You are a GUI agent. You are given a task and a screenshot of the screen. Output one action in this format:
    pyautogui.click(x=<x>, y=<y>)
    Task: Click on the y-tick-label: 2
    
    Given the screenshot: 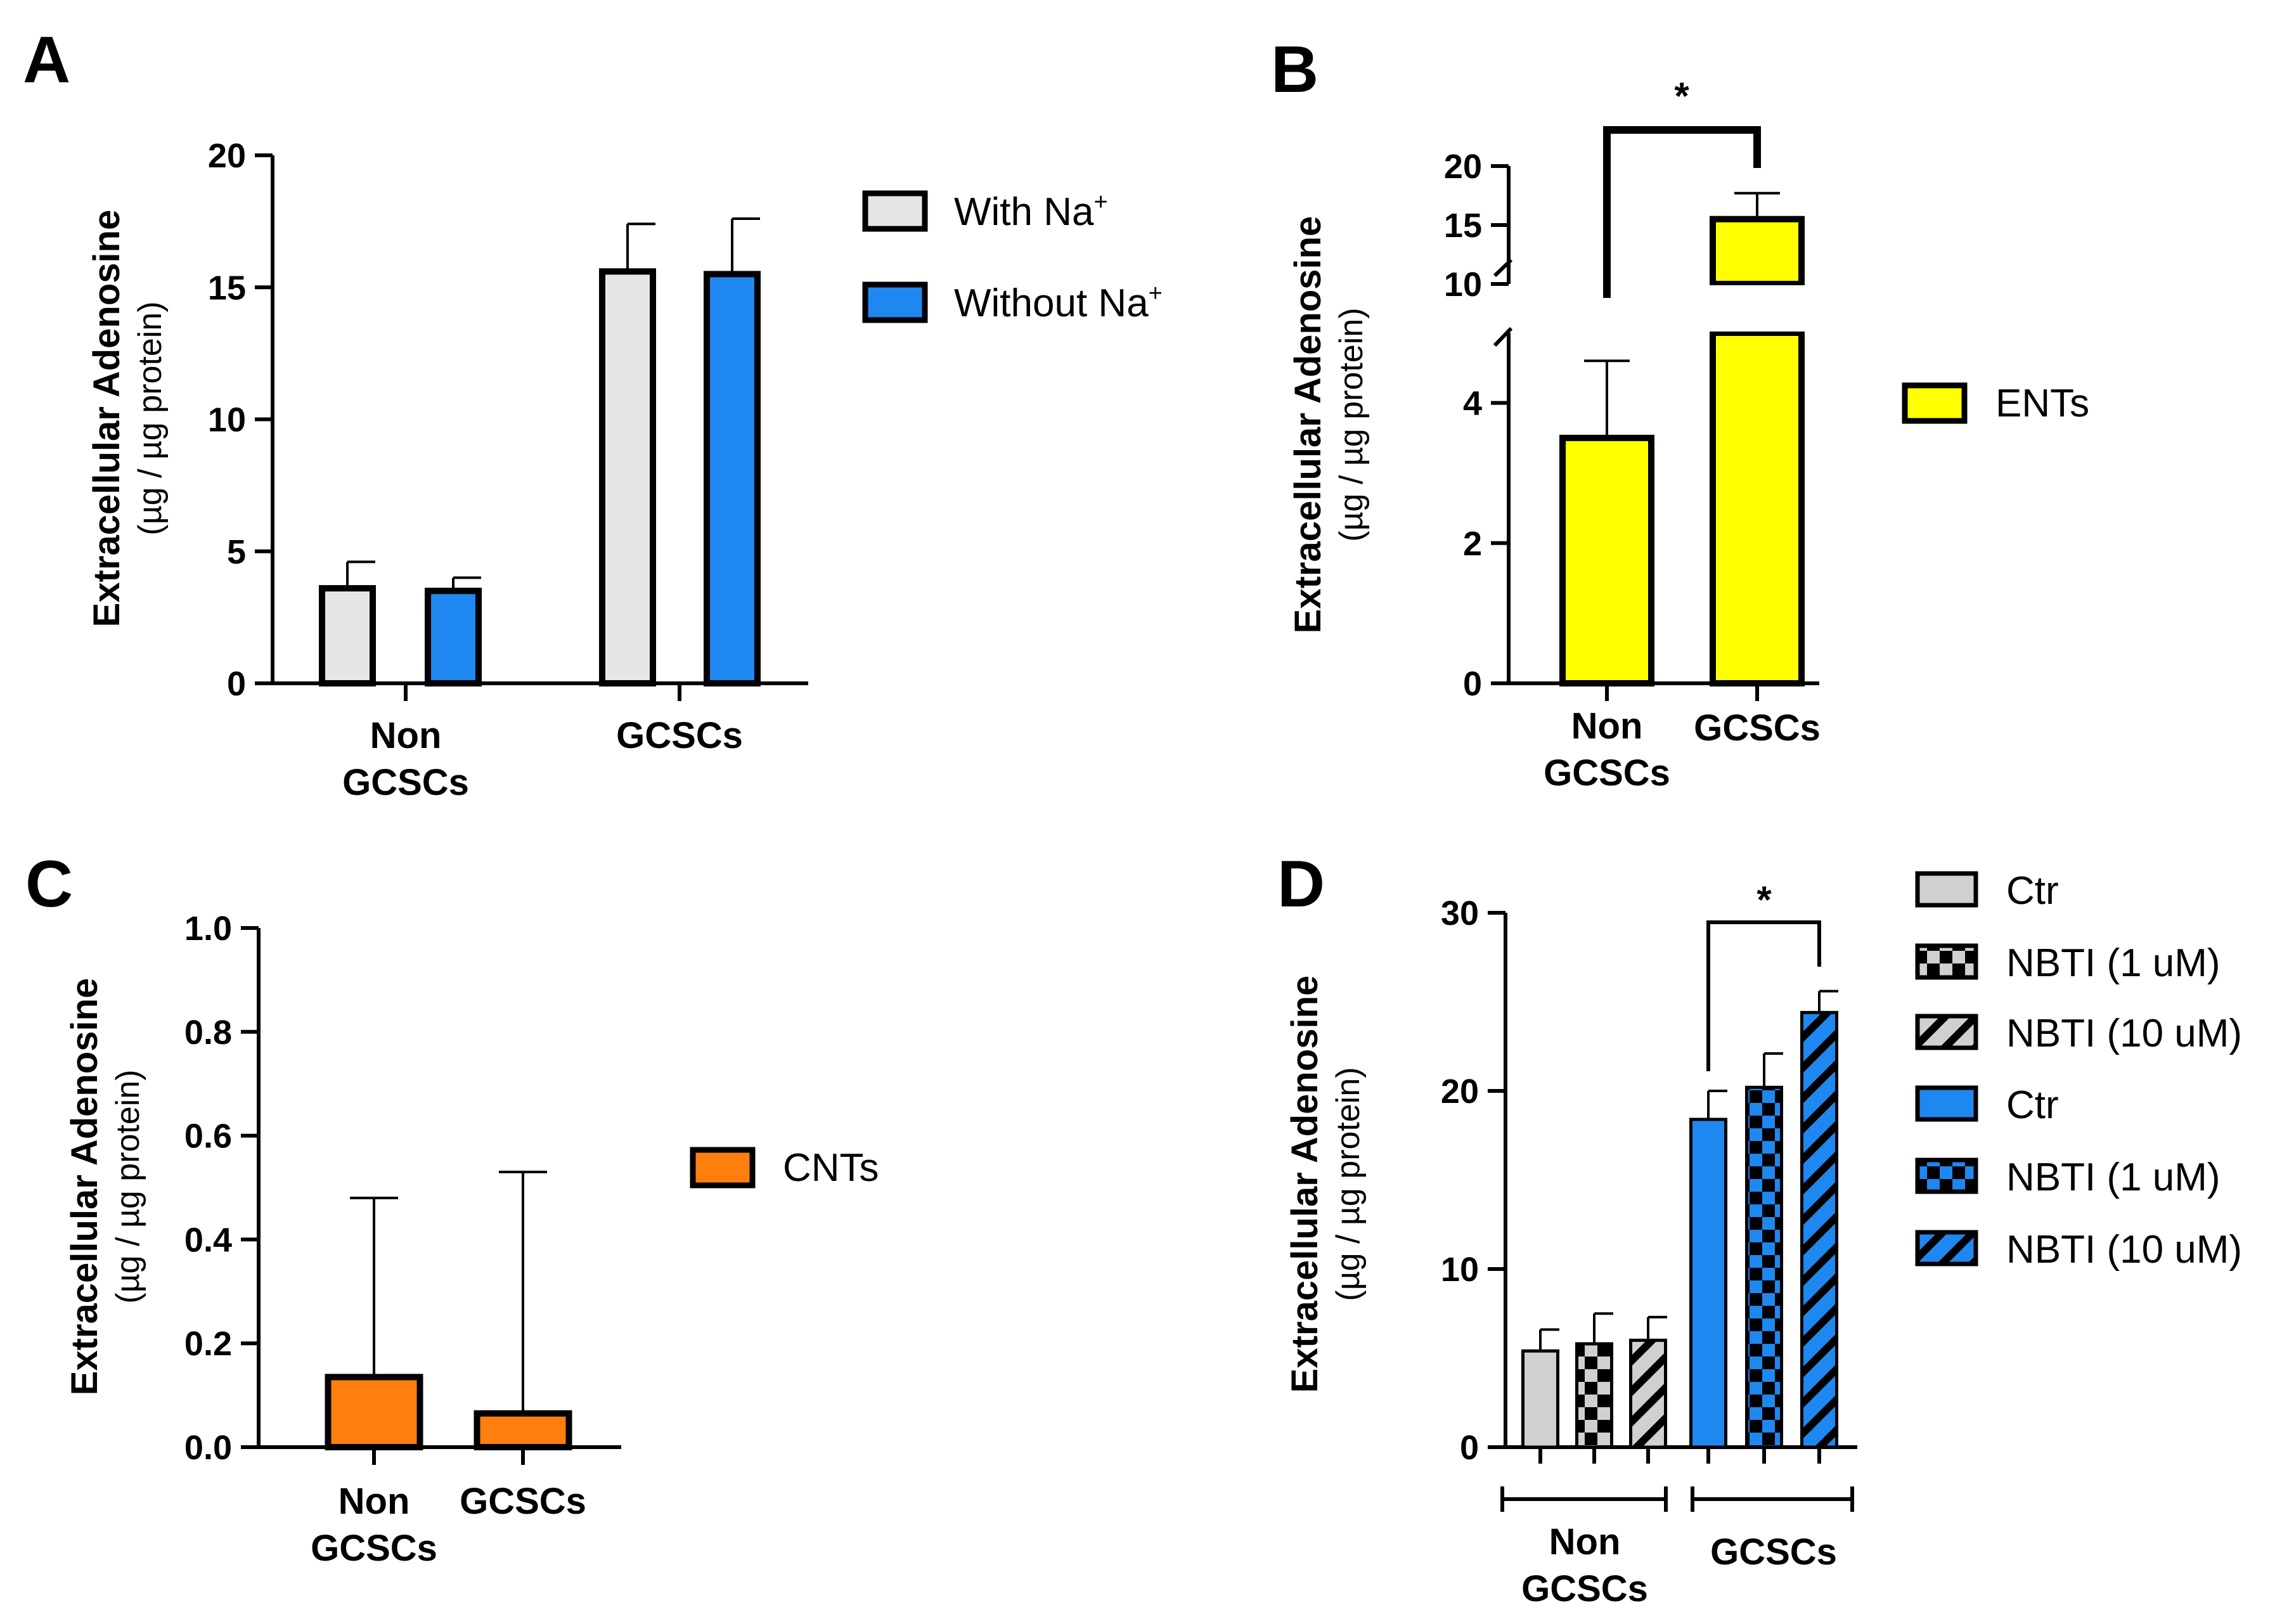 What is the action you would take?
    pyautogui.click(x=1472, y=544)
    